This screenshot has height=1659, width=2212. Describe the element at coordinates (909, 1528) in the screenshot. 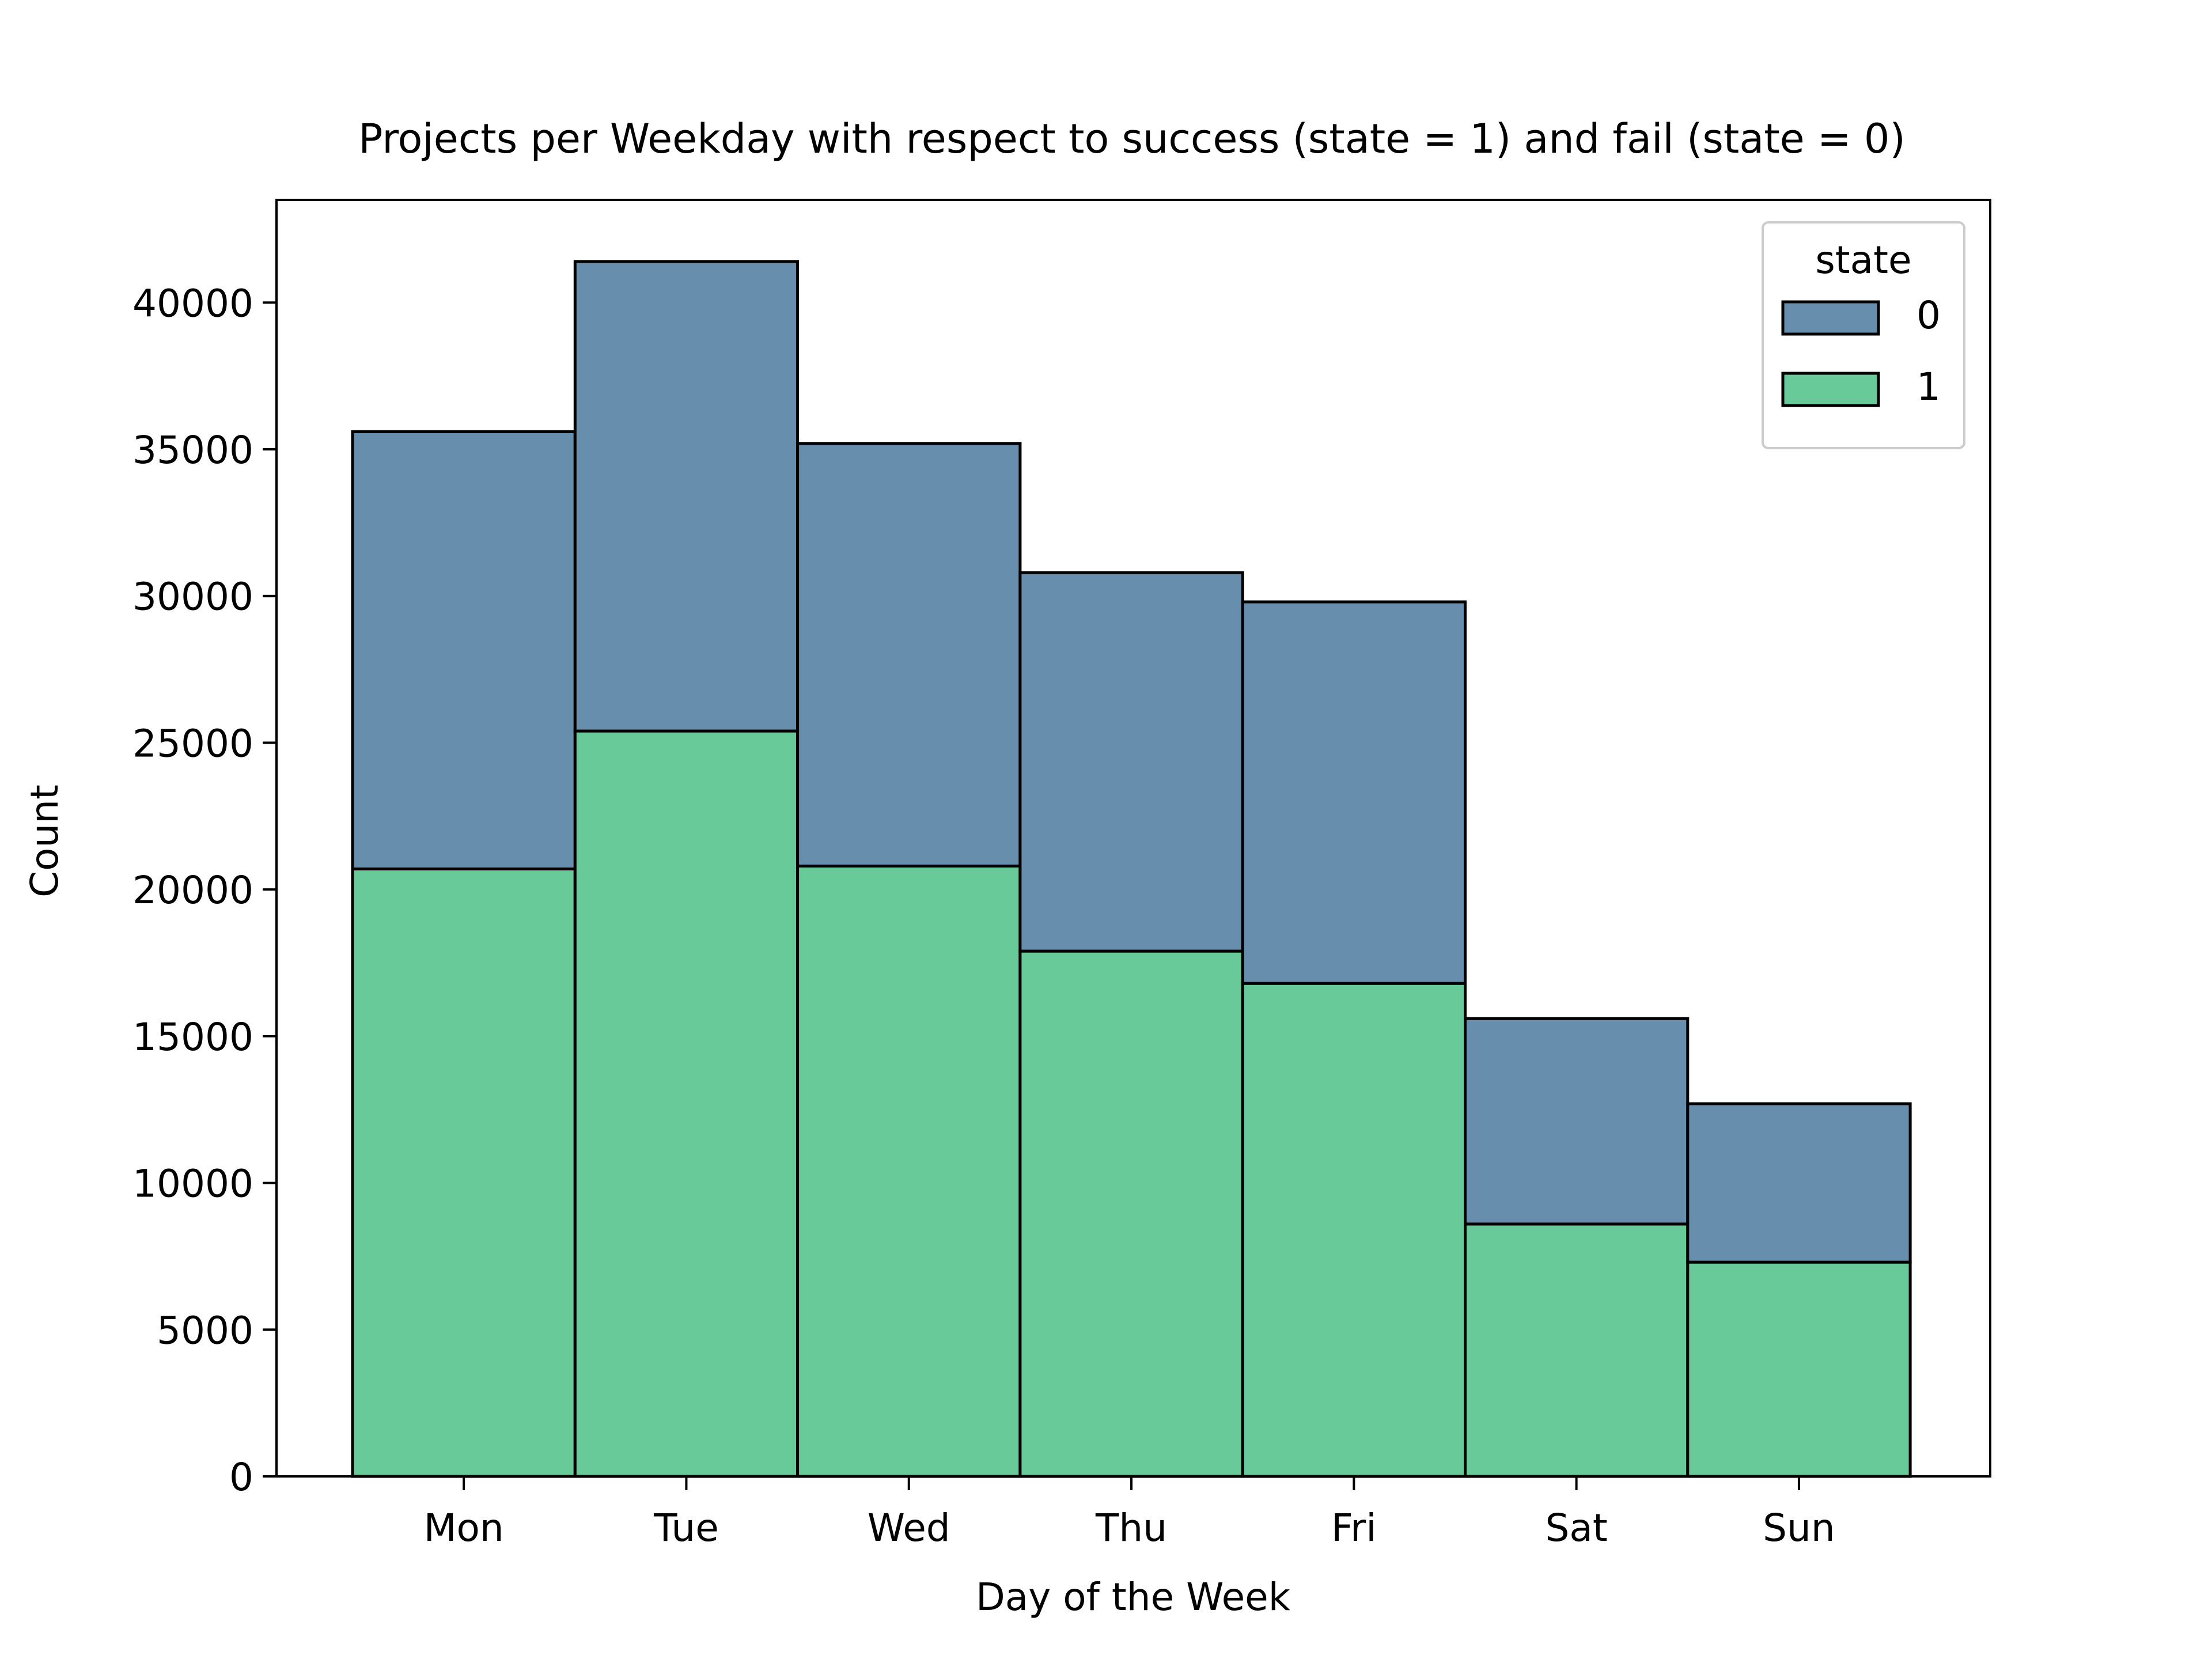

I see `x-tick-label-wed: Wed` at that location.